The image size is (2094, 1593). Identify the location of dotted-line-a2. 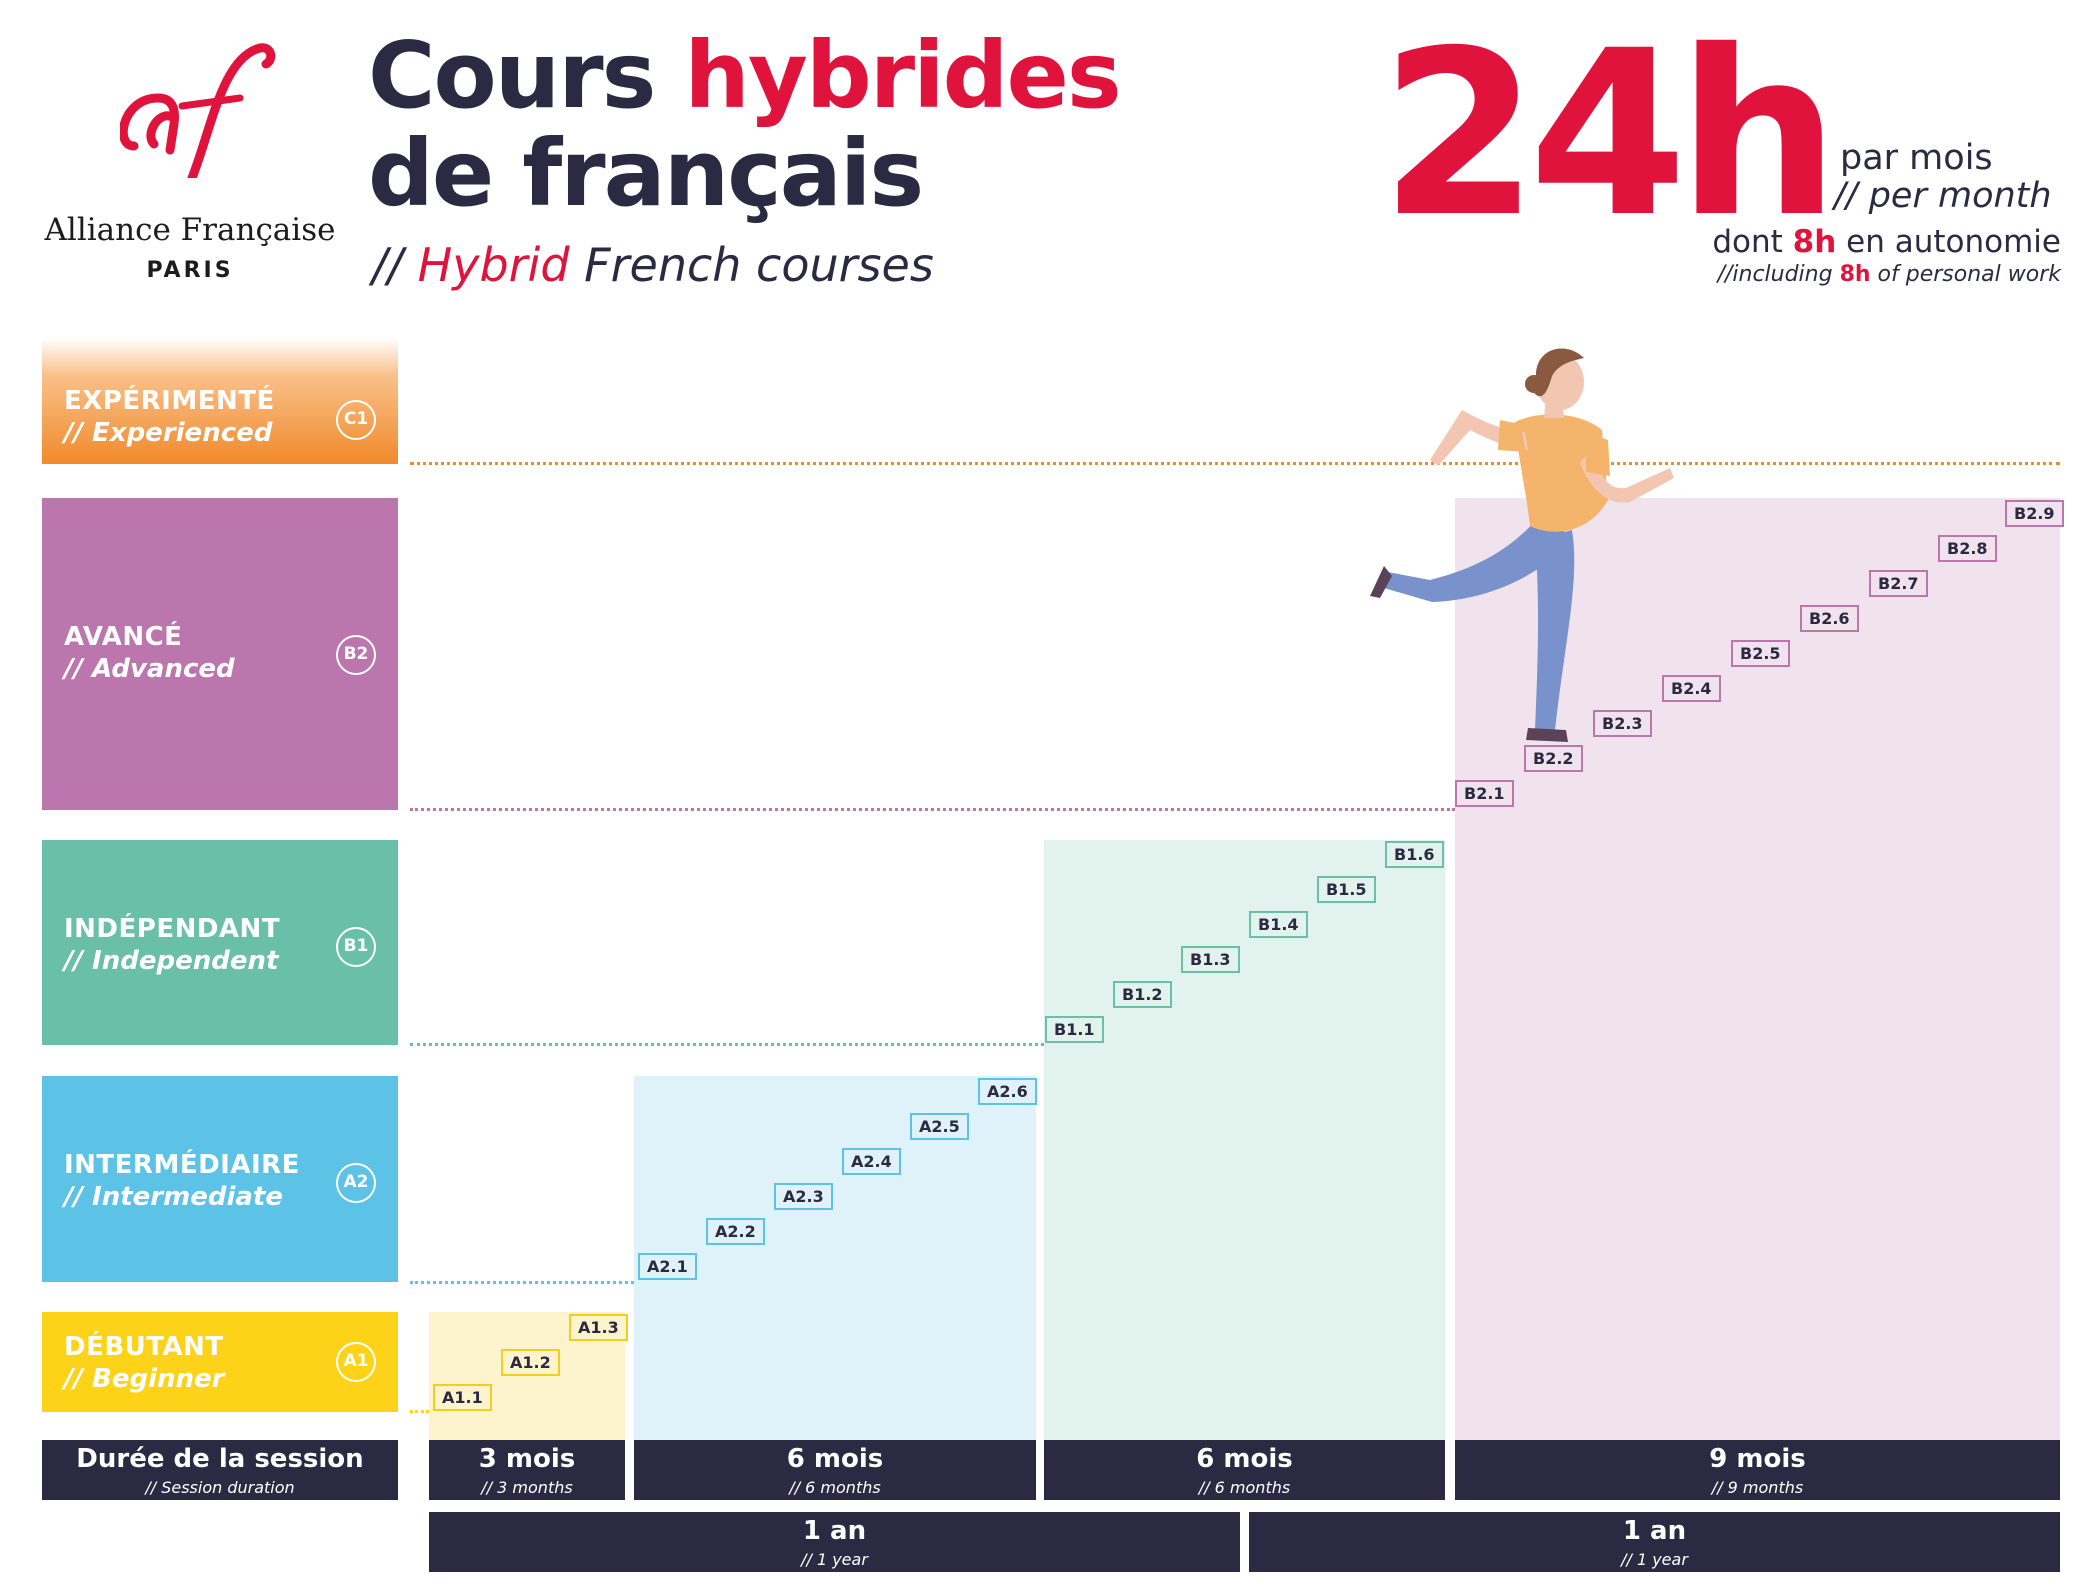
(522, 1282).